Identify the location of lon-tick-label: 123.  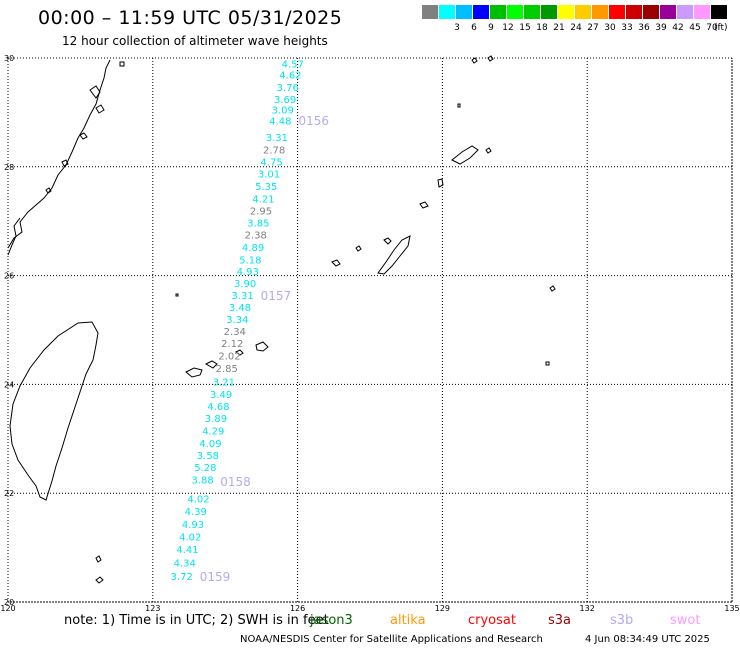
(152, 608).